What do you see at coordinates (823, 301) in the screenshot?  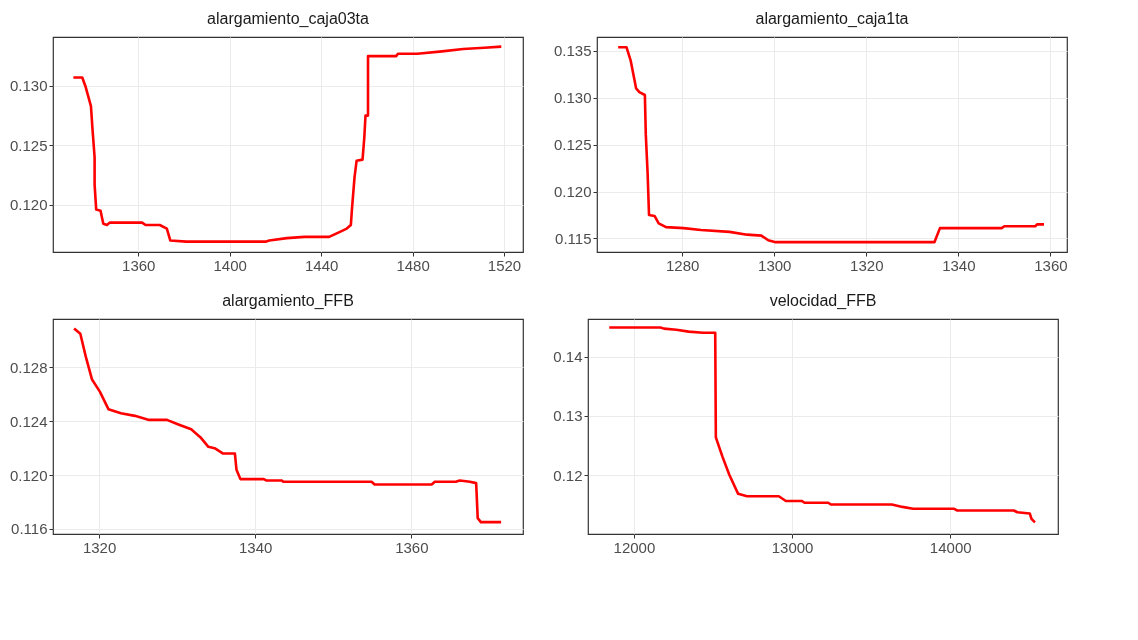 I see `chart-title: velocidad_FFB` at bounding box center [823, 301].